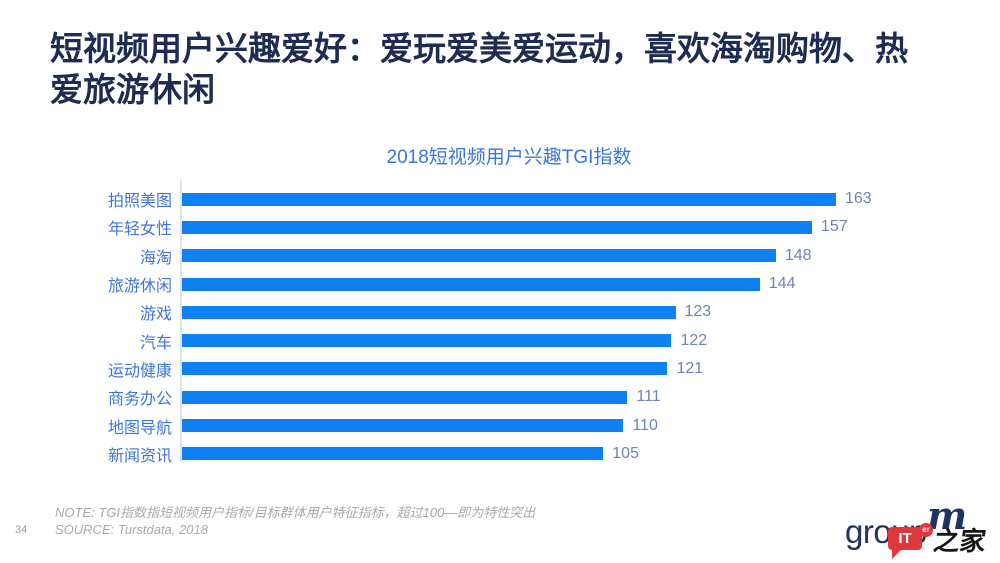 This screenshot has width=1000, height=563. What do you see at coordinates (21, 530) in the screenshot?
I see `page-number: 34` at bounding box center [21, 530].